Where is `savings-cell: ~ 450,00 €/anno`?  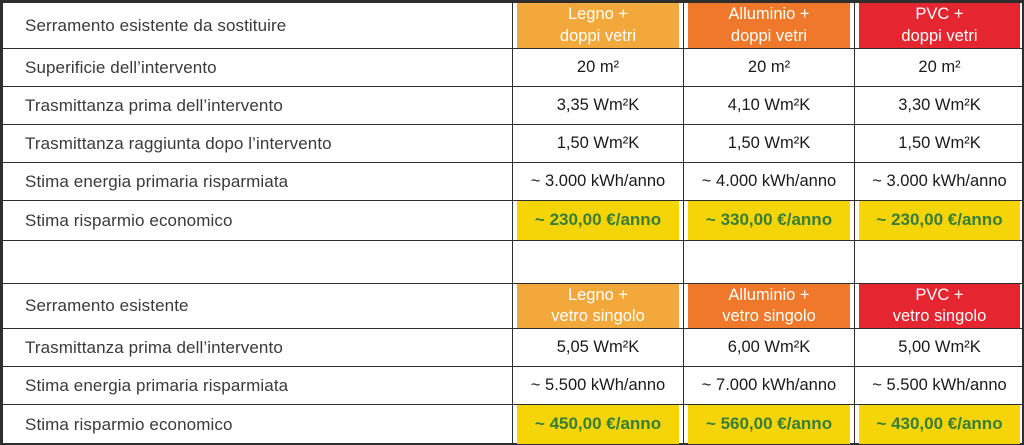
savings-cell: ~ 450,00 €/anno is located at coordinates (598, 424).